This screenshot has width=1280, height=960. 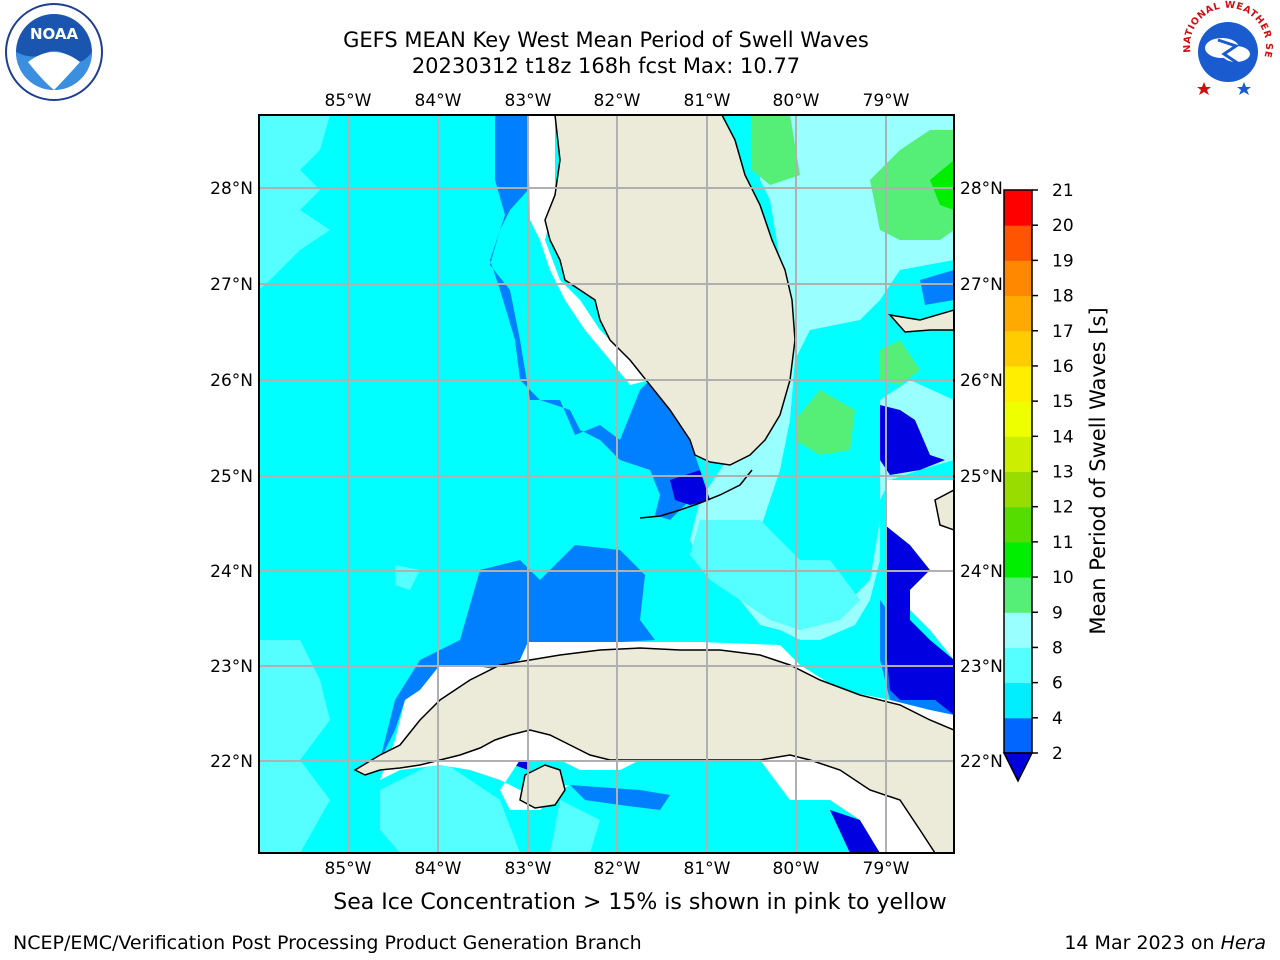 What do you see at coordinates (231, 667) in the screenshot?
I see `lat-label-left: 23°N` at bounding box center [231, 667].